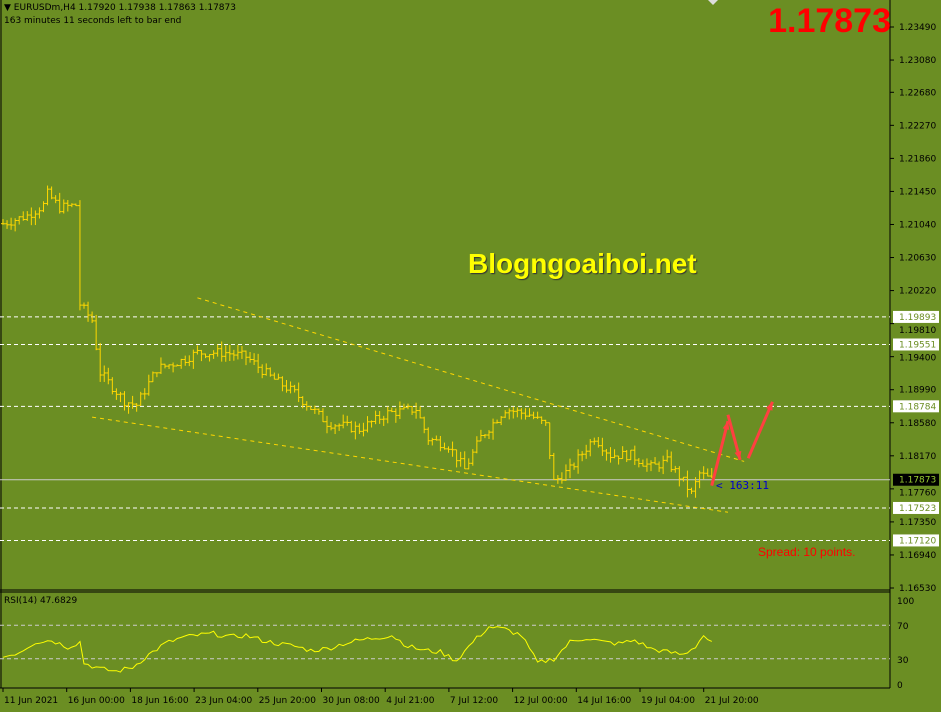  I want to click on y-tick-label: 1.22680, so click(917, 93).